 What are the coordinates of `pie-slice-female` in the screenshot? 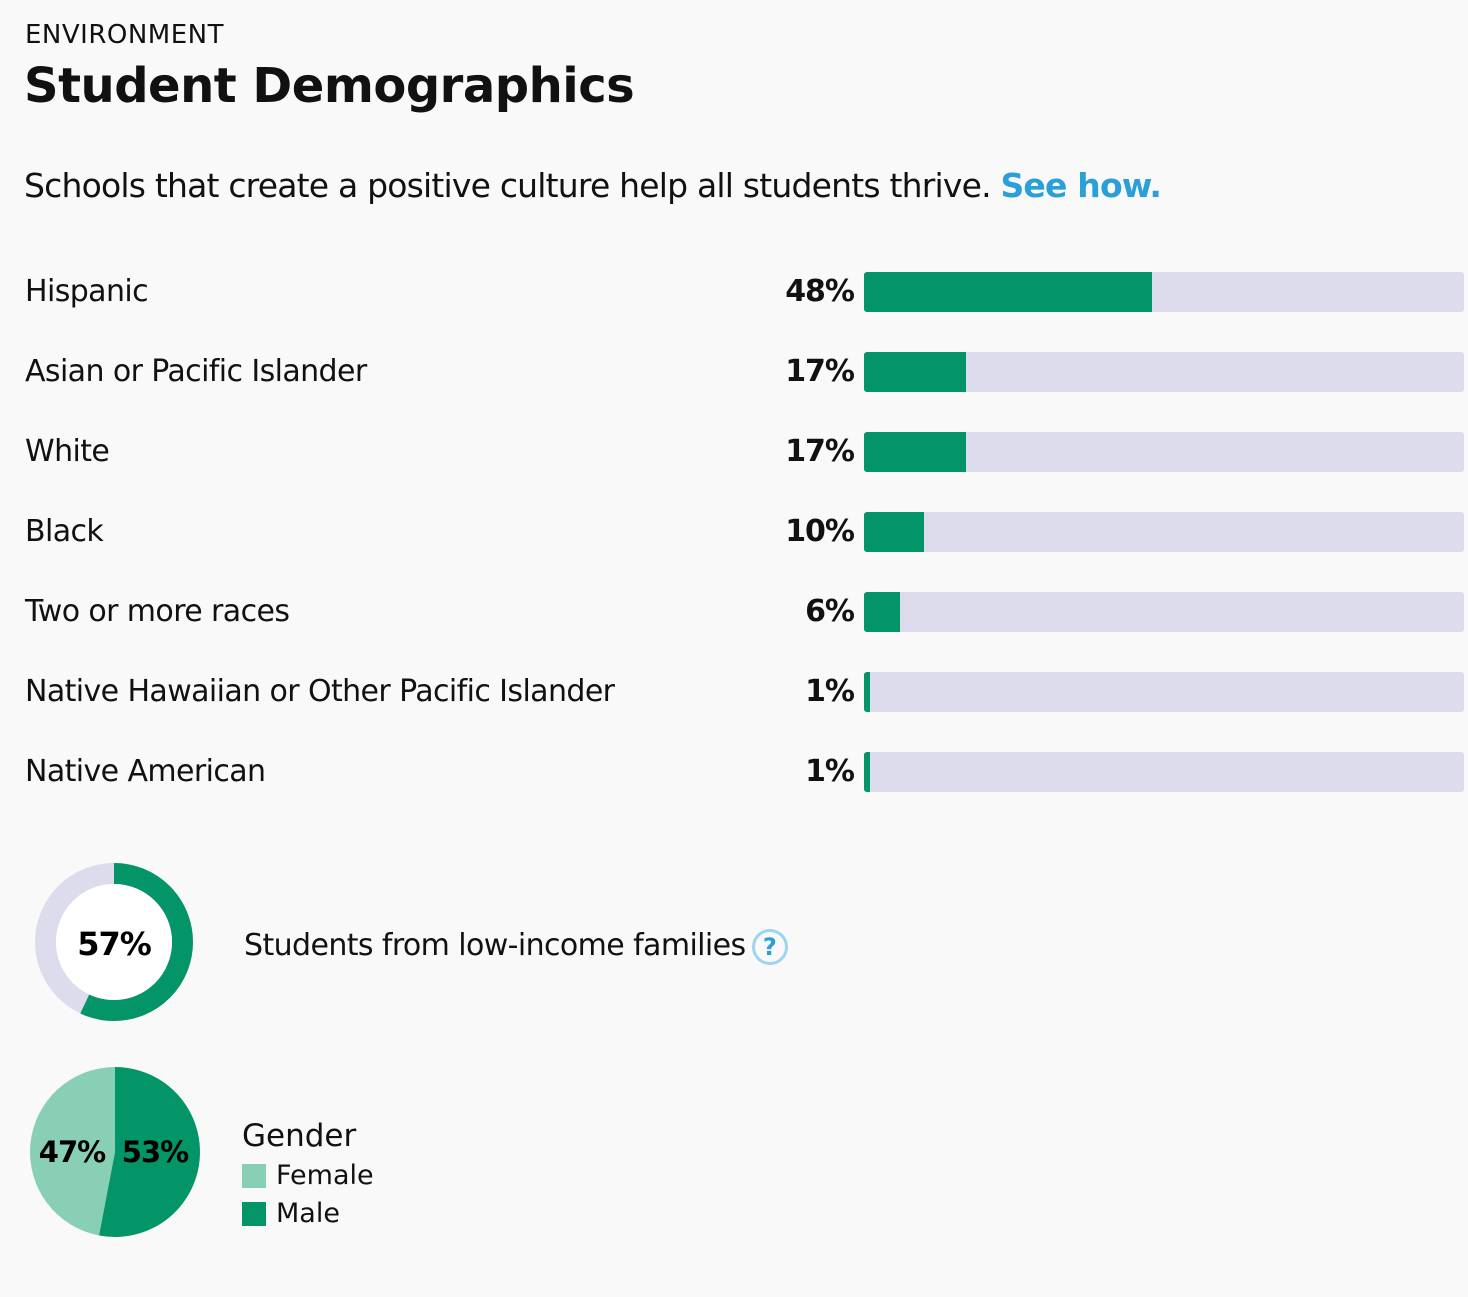 It's located at (72, 1151).